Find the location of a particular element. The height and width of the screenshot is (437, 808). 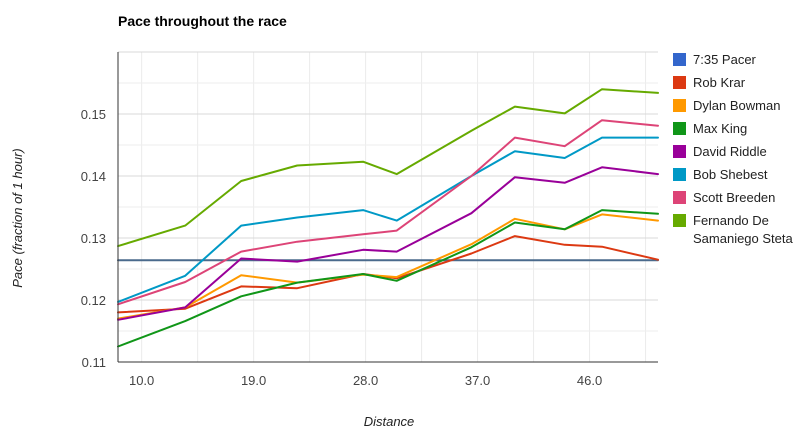

y-tick-label: 0.15 is located at coordinates (93, 114).